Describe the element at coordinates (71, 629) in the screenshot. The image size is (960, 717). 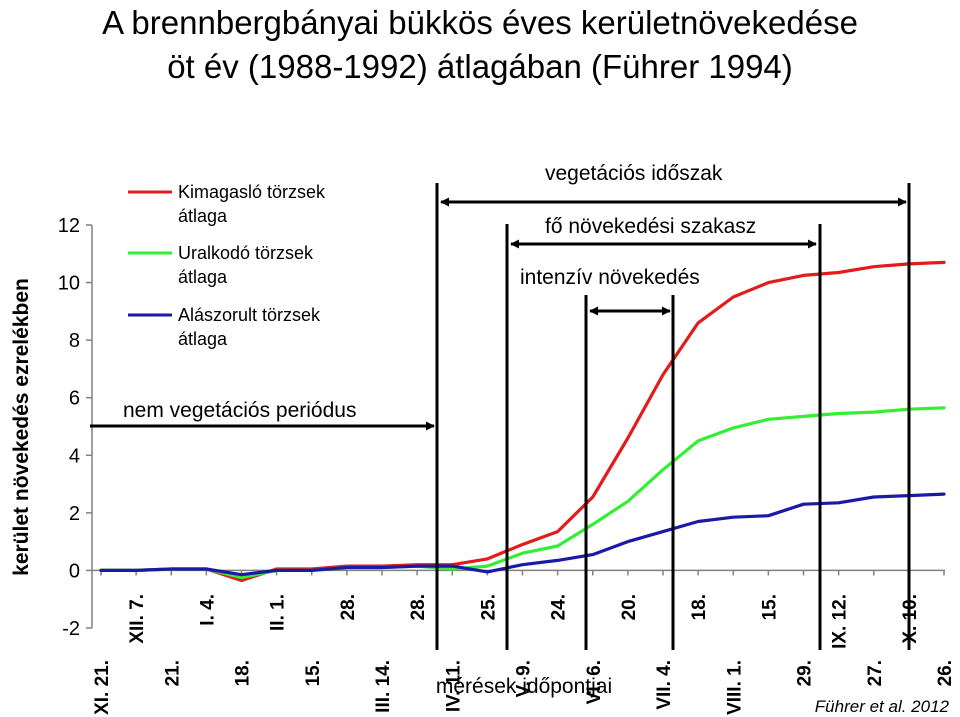
I see `y-tick-label: -2` at that location.